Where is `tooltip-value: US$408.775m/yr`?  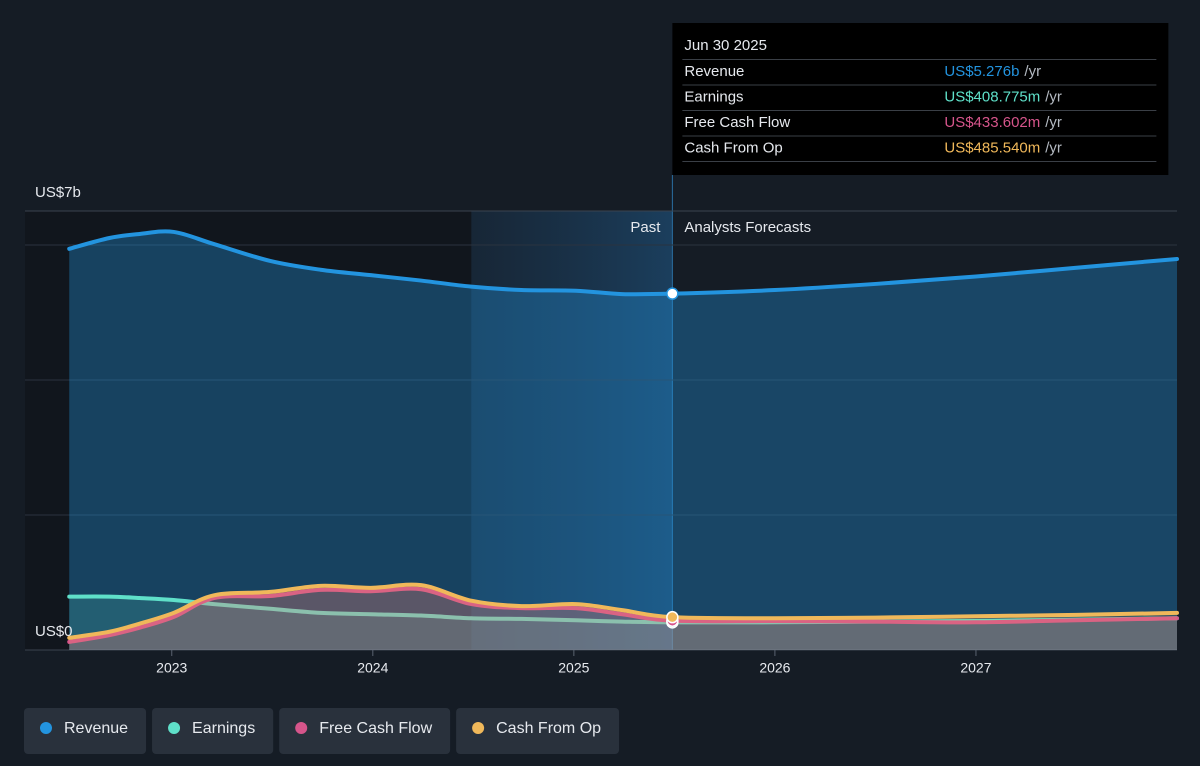 tooltip-value: US$408.775m/yr is located at coordinates (1003, 96).